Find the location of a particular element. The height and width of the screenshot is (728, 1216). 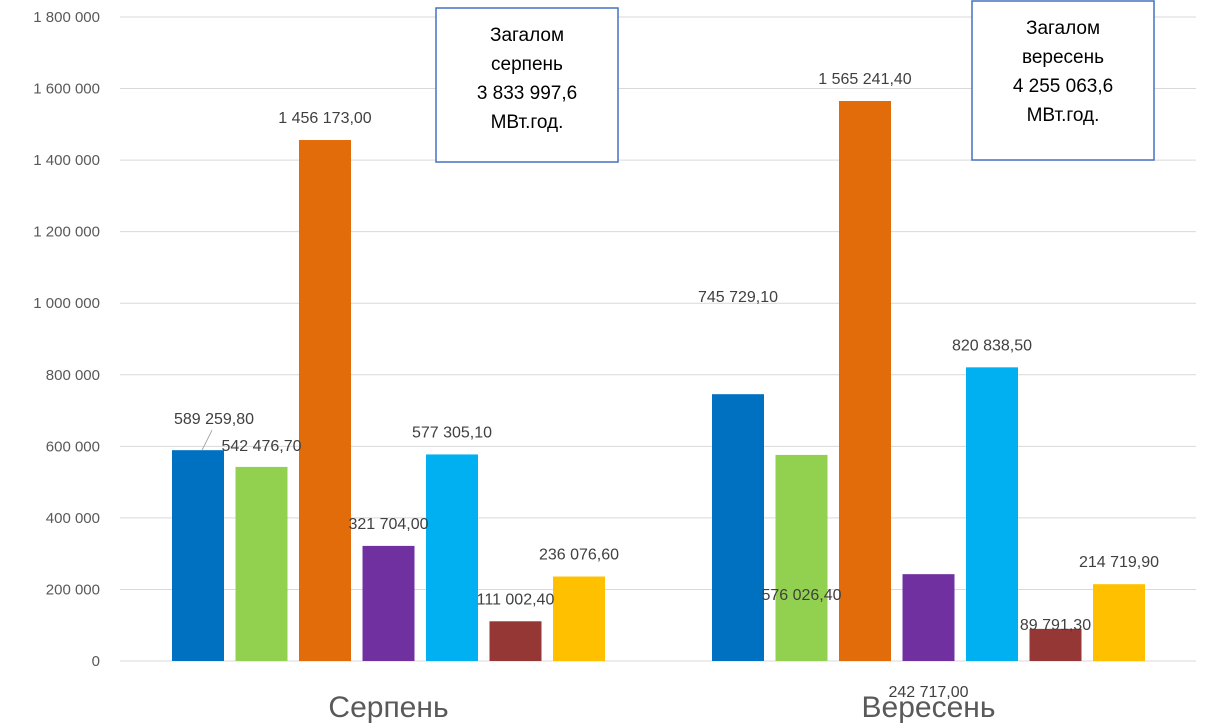

bar-1-Серпень is located at coordinates (198, 555).